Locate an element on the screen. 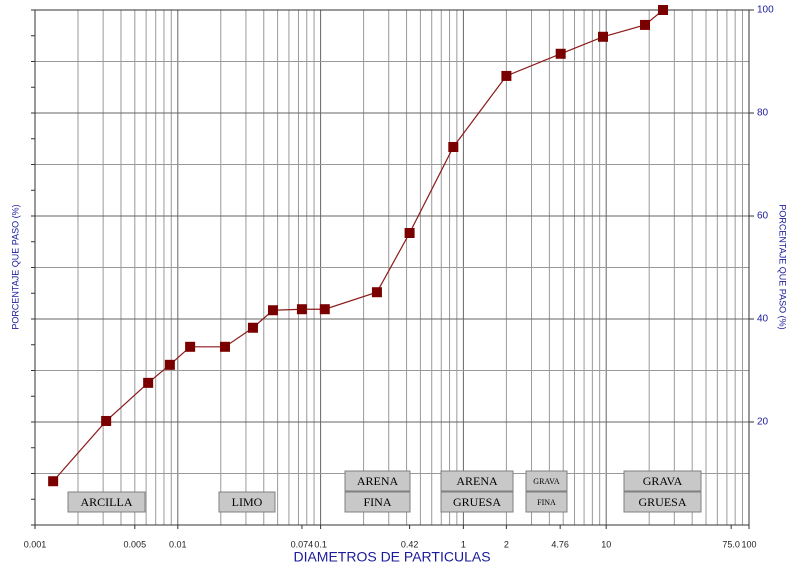 Image resolution: width=788 pixels, height=569 pixels. class-label: GRAVA GRUESA is located at coordinates (662, 491).